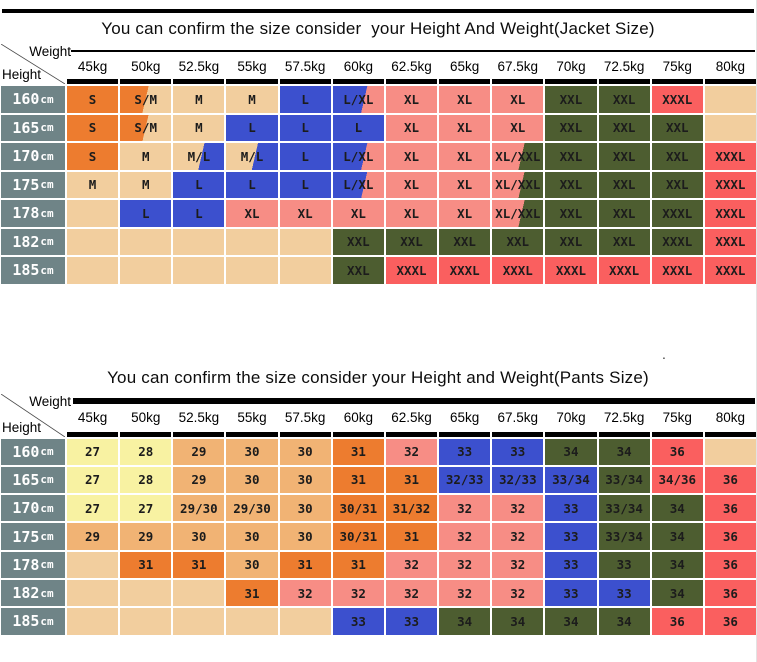 The height and width of the screenshot is (662, 757). What do you see at coordinates (26, 508) in the screenshot?
I see `height-value: 170` at bounding box center [26, 508].